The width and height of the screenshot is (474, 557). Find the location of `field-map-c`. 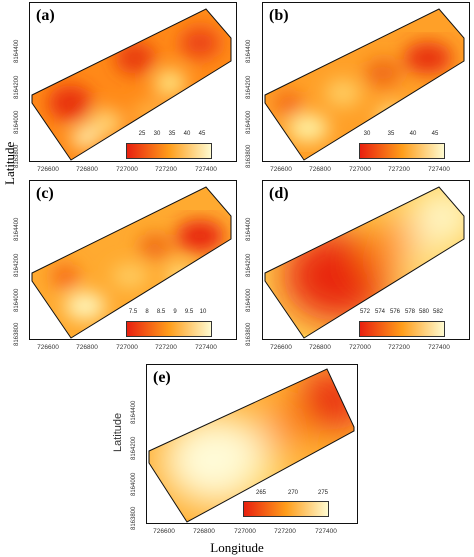

field-map-c is located at coordinates (131, 262).